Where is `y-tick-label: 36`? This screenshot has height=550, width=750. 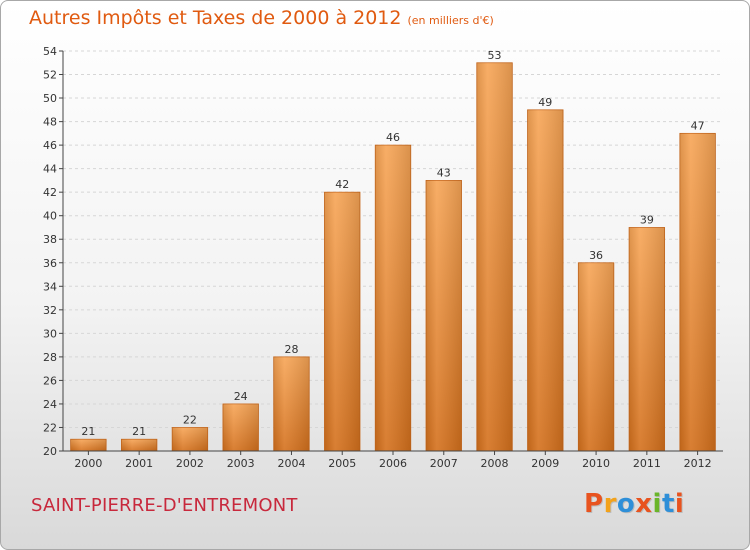
y-tick-label: 36 is located at coordinates (50, 263).